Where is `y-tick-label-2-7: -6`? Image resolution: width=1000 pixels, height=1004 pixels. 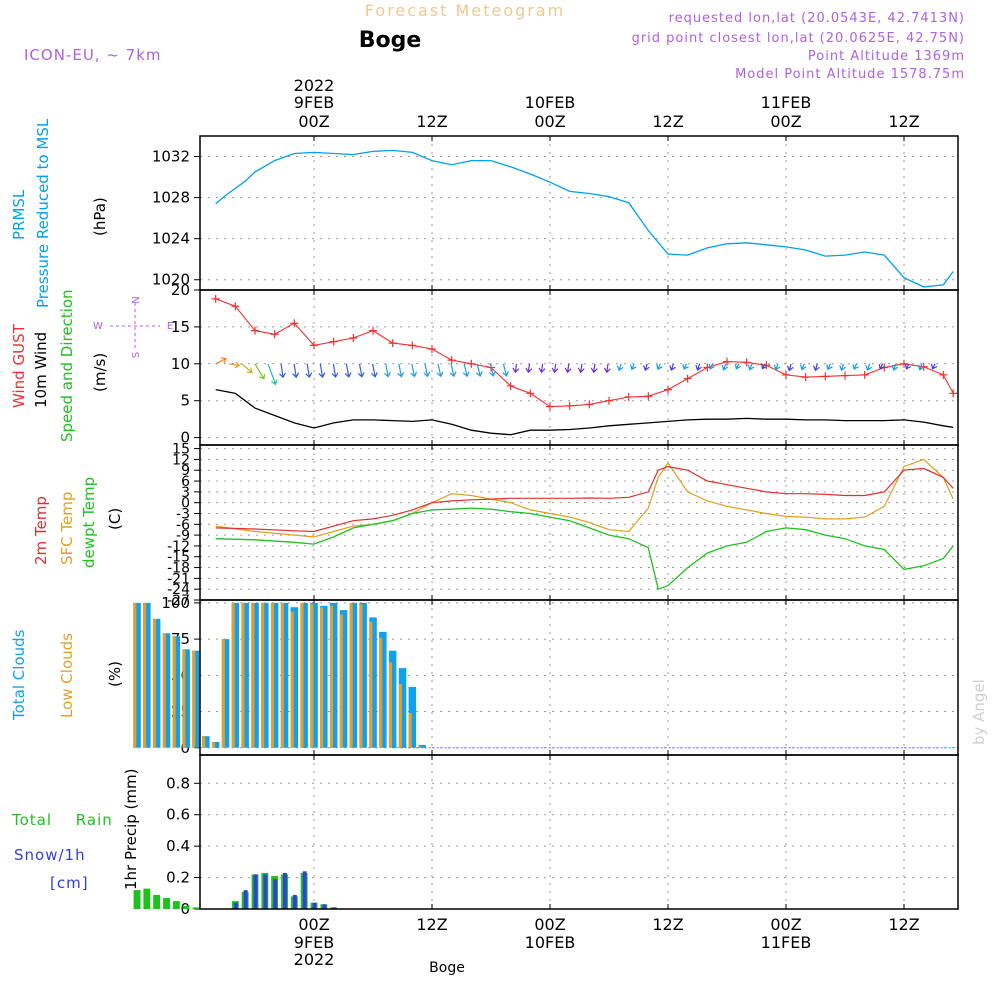 y-tick-label-2-7: -6 is located at coordinates (183, 525).